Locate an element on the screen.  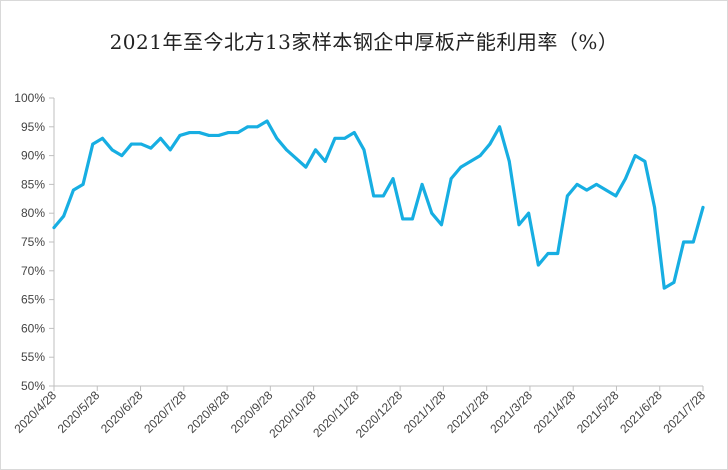
y-tick-label: 95% is located at coordinates (33, 127).